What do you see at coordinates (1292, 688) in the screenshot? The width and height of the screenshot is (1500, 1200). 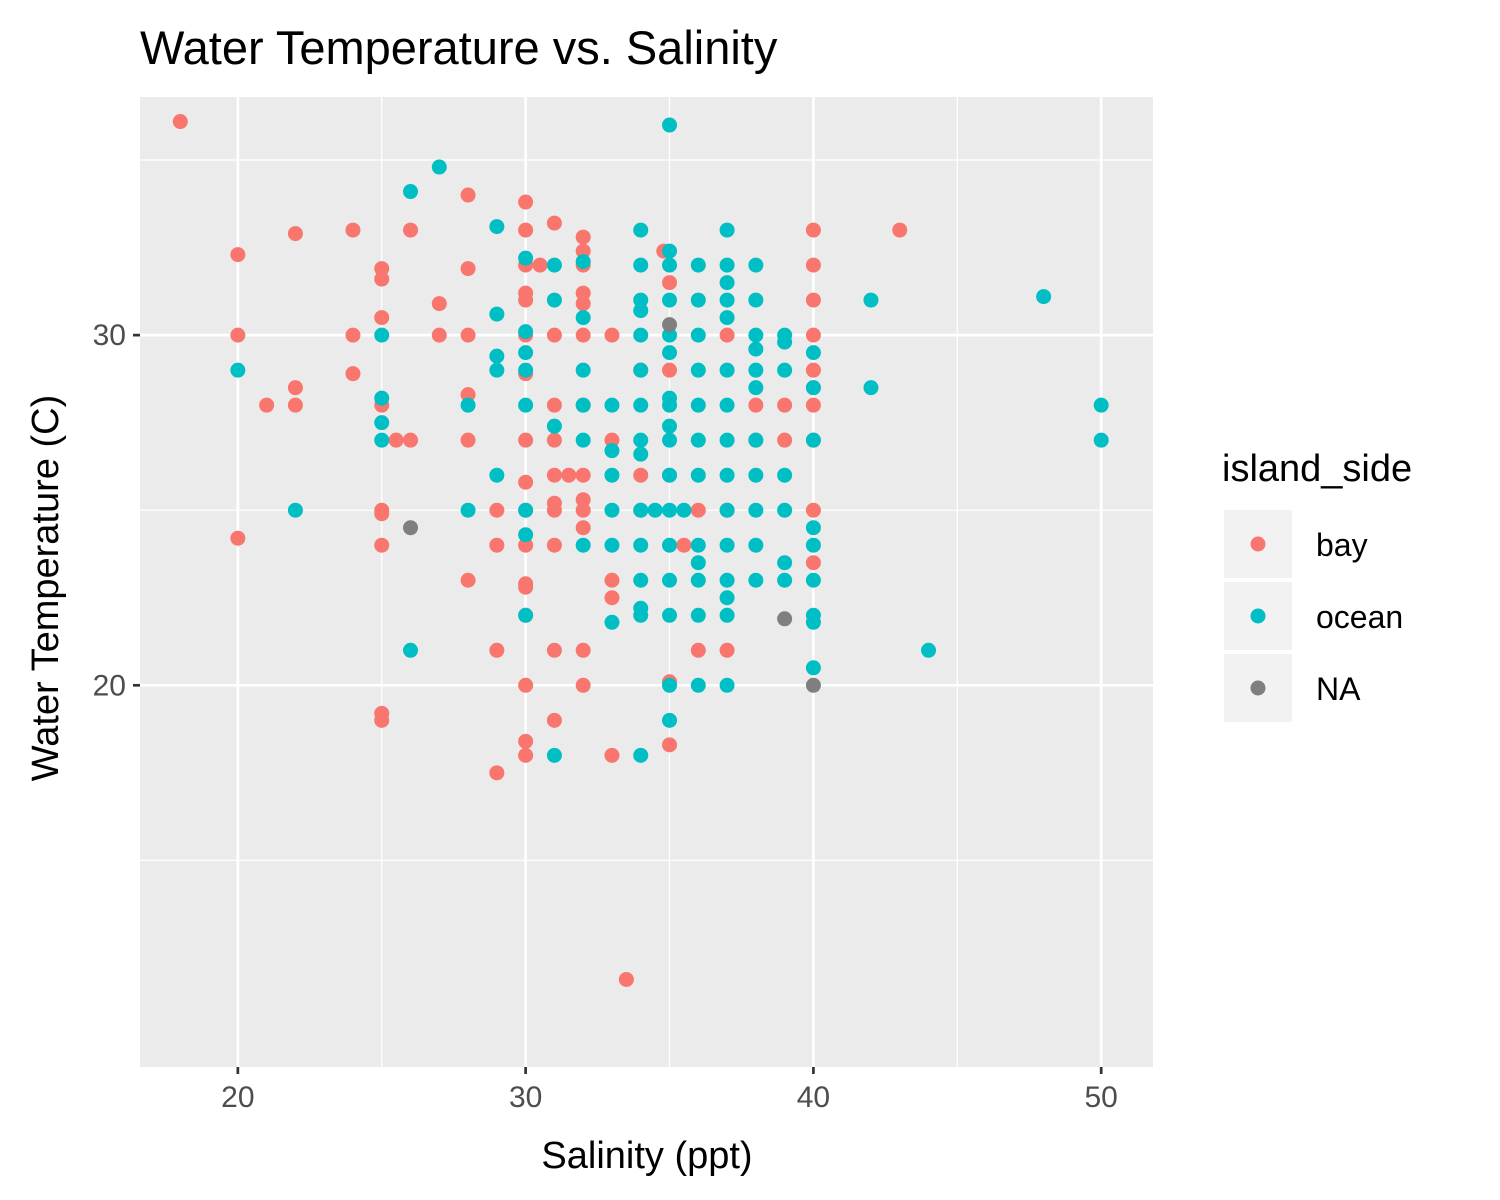 I see `legend-item: NA` at bounding box center [1292, 688].